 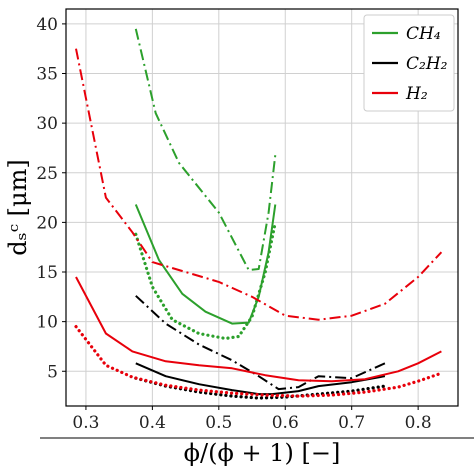 What do you see at coordinates (18, 207) in the screenshot?
I see `y-axis-label: dₛᶜ [μm]` at bounding box center [18, 207].